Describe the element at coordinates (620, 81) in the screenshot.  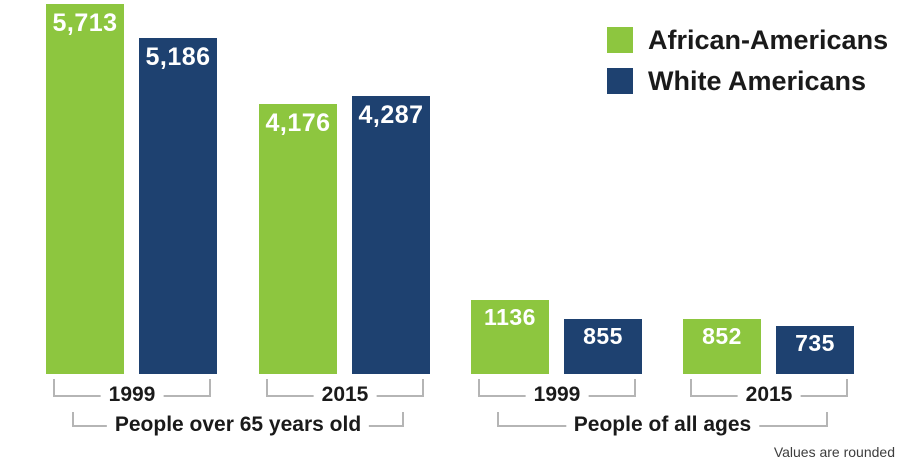
I see `legend-swatch-white-americans-icon` at that location.